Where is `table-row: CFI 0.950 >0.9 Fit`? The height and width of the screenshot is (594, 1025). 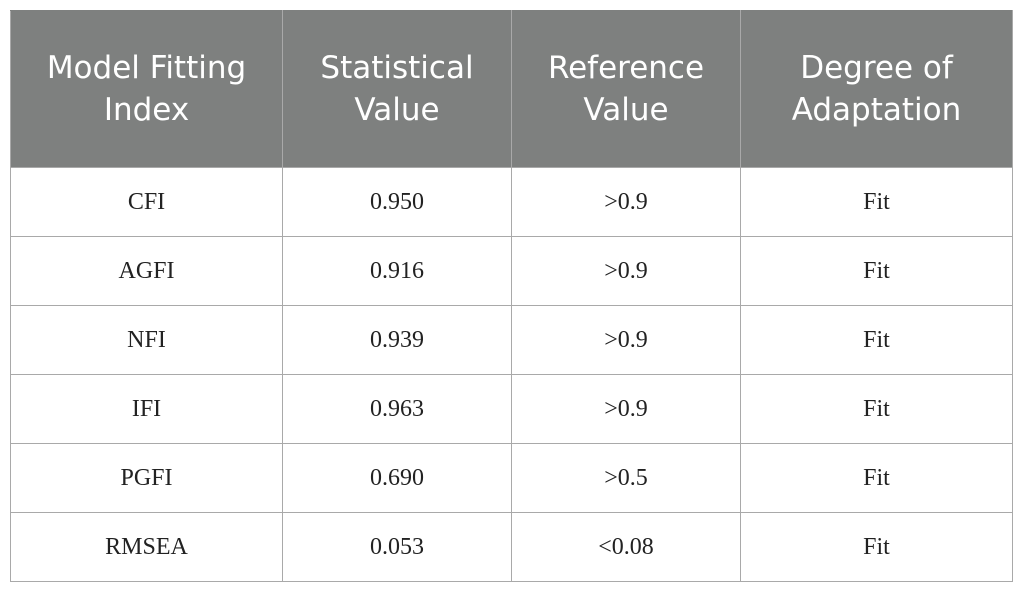
table-row: CFI 0.950 >0.9 Fit is located at coordinates (511, 202).